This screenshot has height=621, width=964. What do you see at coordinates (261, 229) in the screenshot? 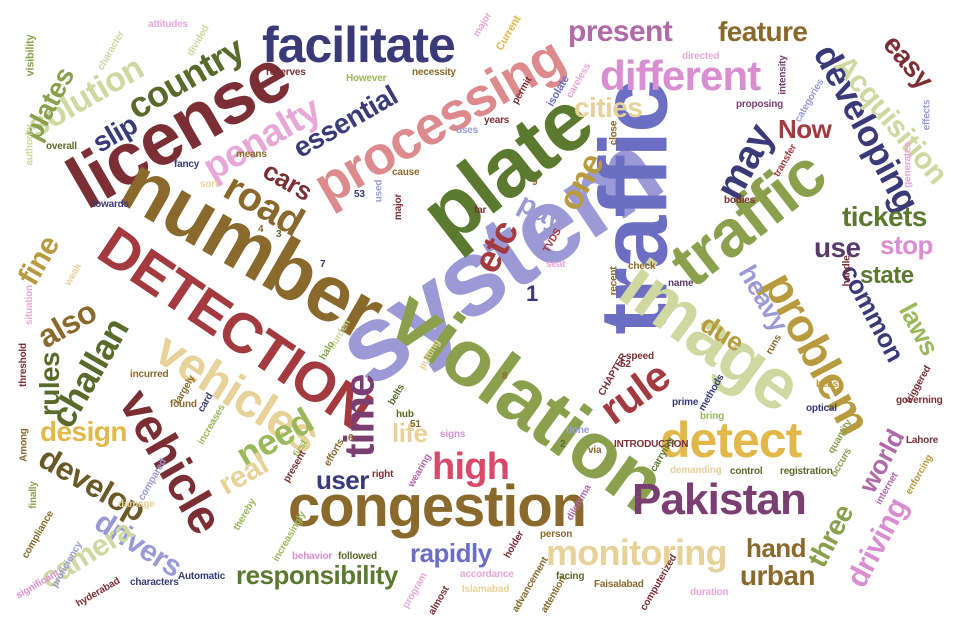
I see `word-4: 4` at bounding box center [261, 229].